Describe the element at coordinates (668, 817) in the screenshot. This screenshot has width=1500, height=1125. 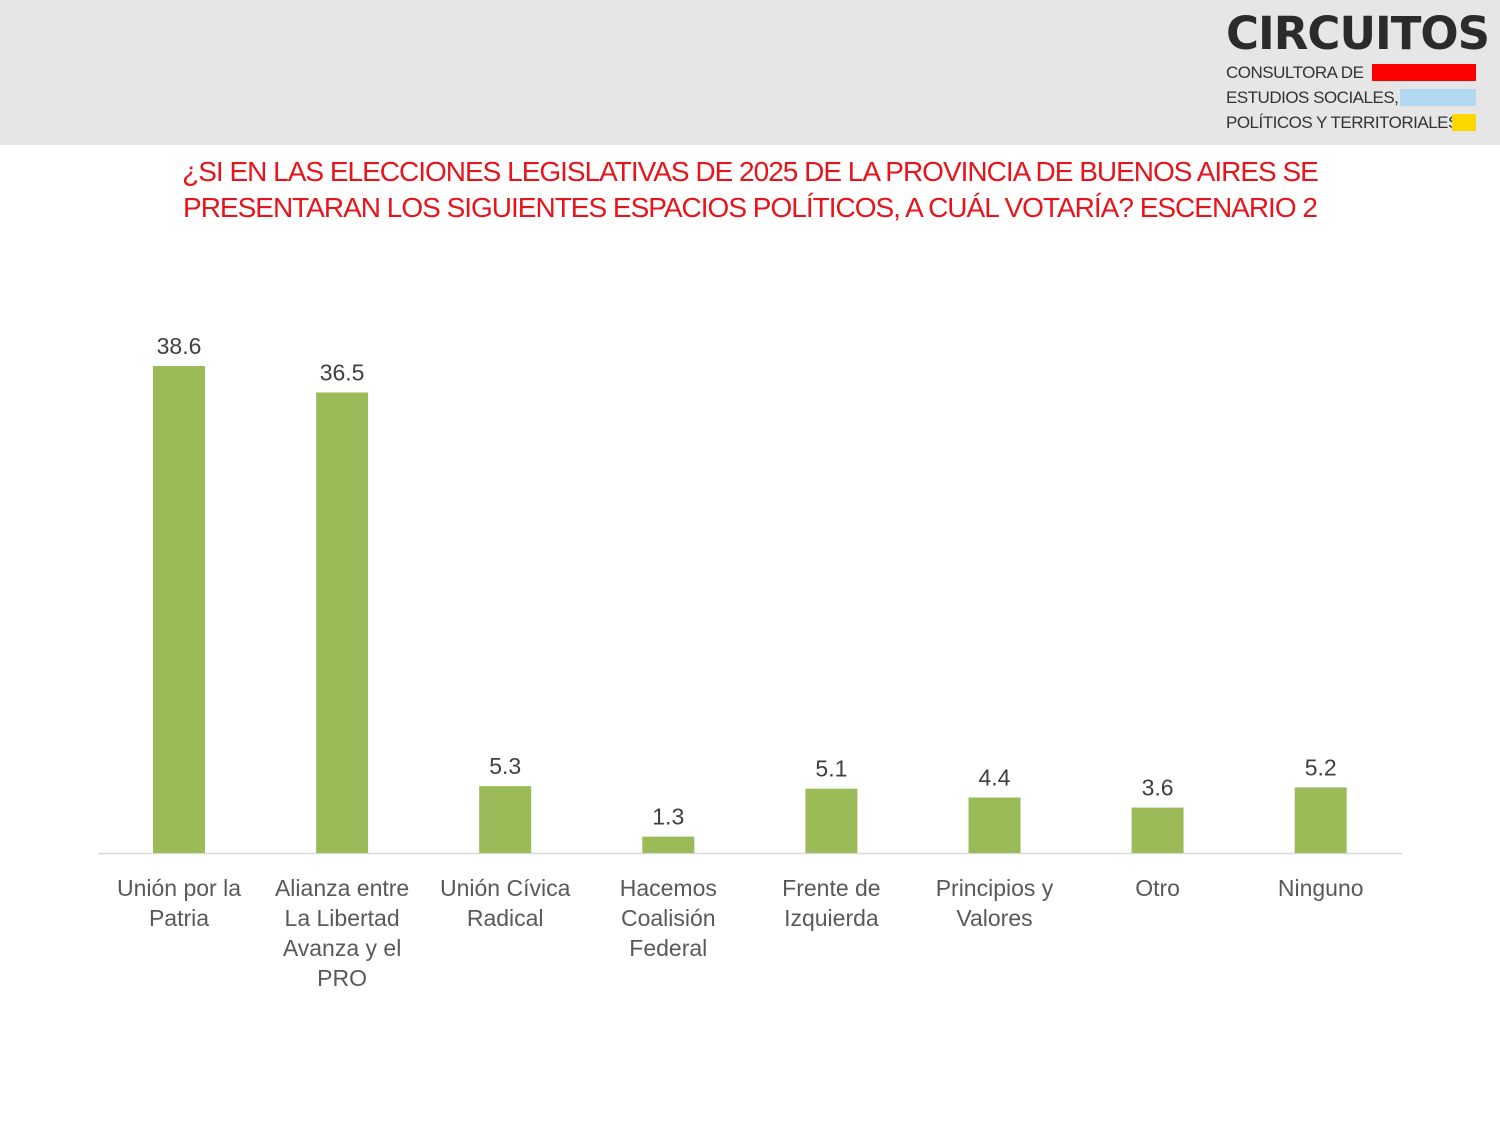
I see `data-label: 1.3` at that location.